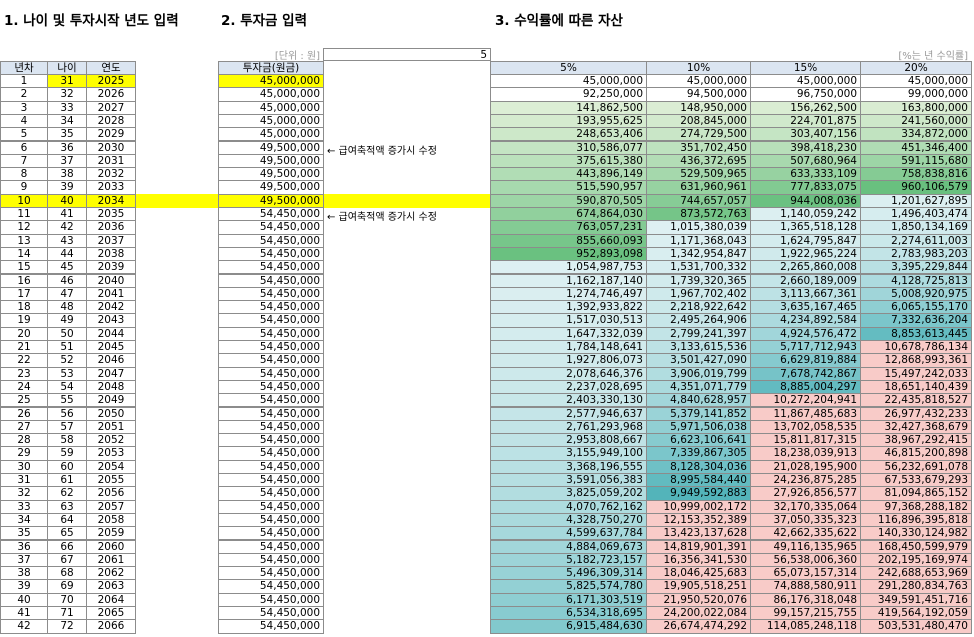  I want to click on input-cell: 48, so click(67, 307).